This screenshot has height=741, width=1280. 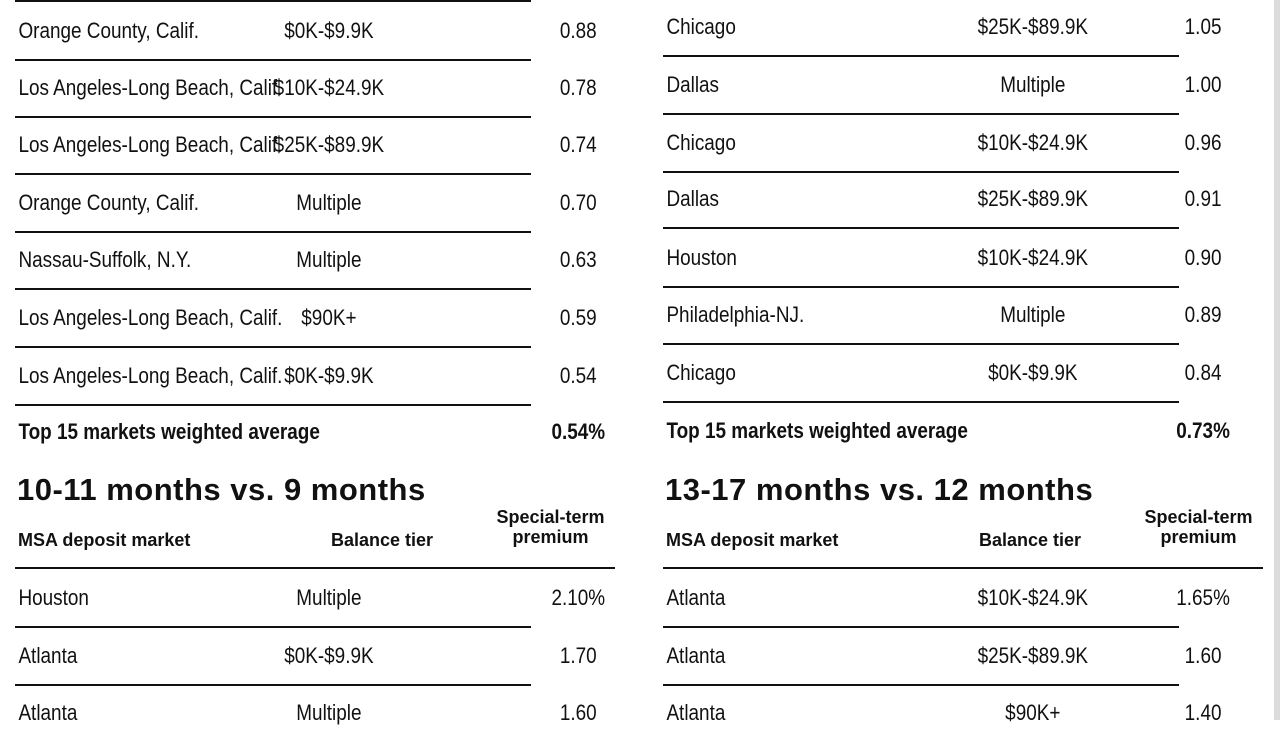 I want to click on table-row: Dallas $25K-$89.9K 0.91, so click(x=942, y=199).